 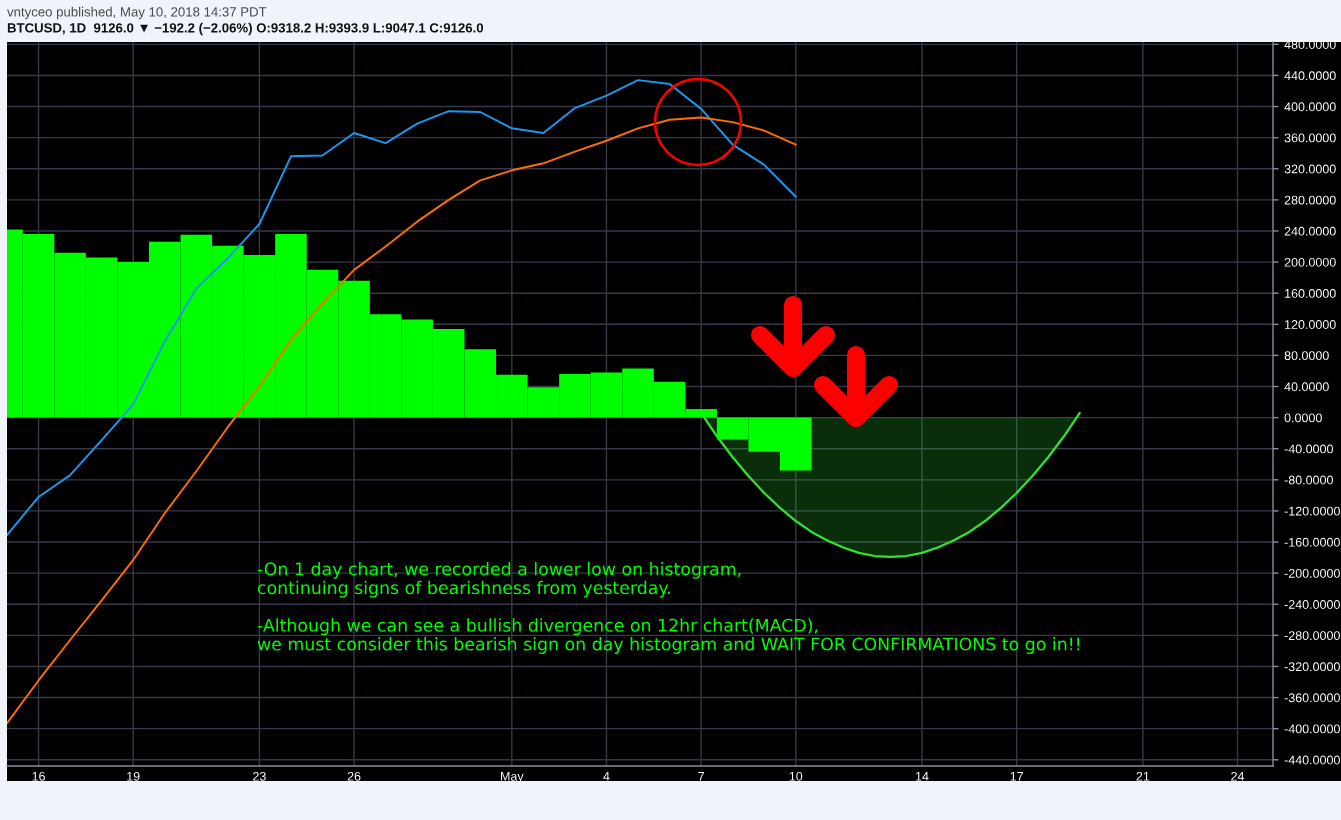 I want to click on y-tick-label: 440.0000, so click(x=1310, y=76).